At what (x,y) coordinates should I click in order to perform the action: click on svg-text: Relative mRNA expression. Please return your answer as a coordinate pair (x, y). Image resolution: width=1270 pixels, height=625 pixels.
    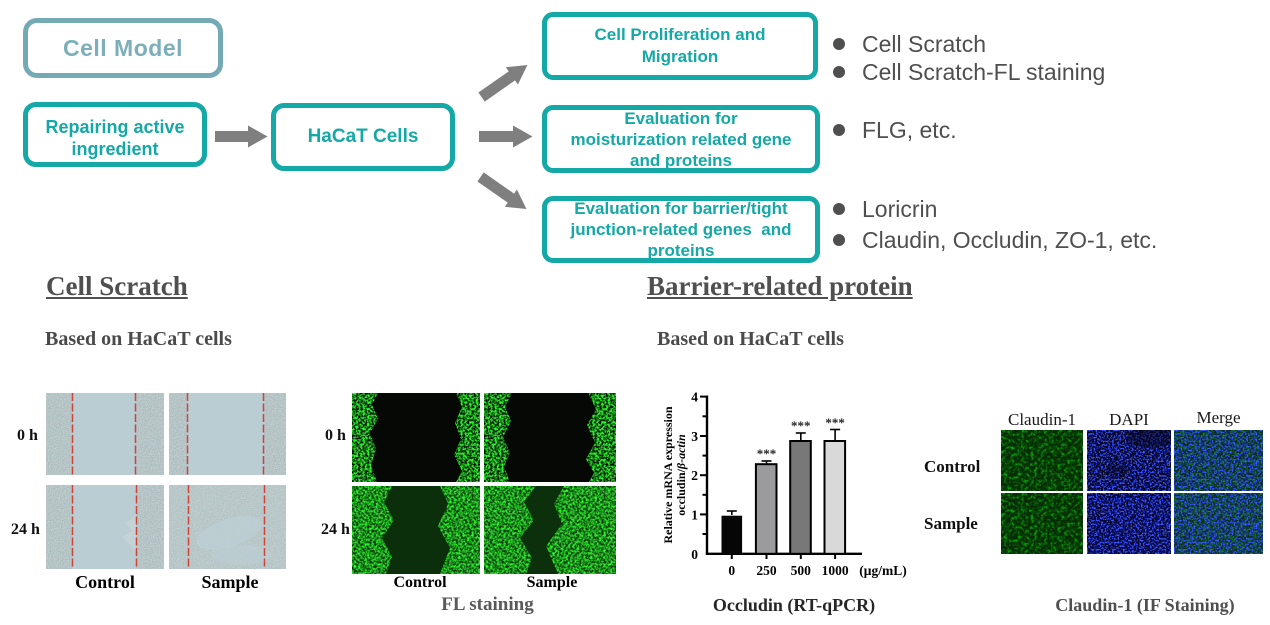
    Looking at the image, I should click on (668, 474).